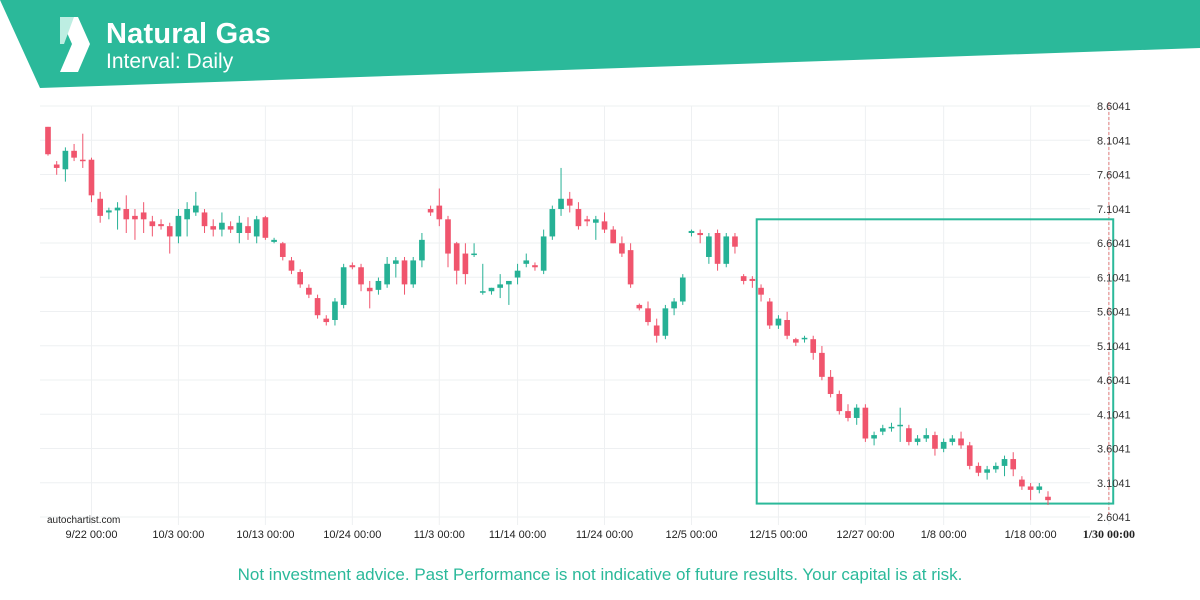  Describe the element at coordinates (1114, 244) in the screenshot. I see `y-tick-label: 6.6041` at that location.